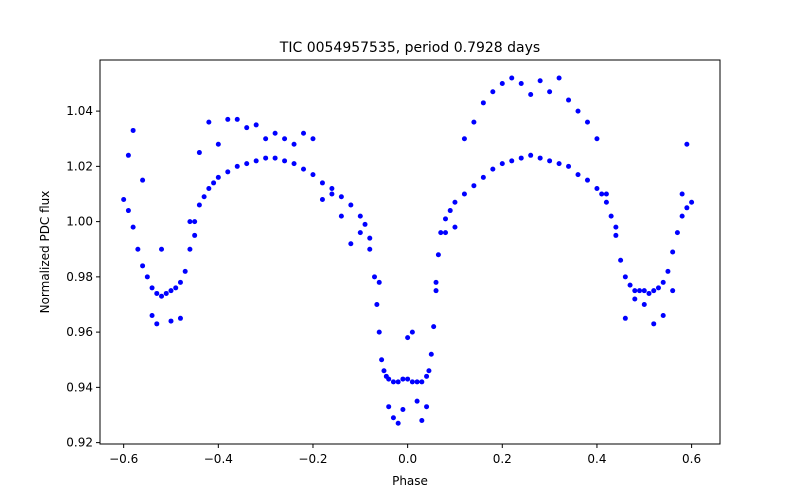 The image size is (800, 500). Describe the element at coordinates (79, 443) in the screenshot. I see `y-tick-label: 0.92` at that location.